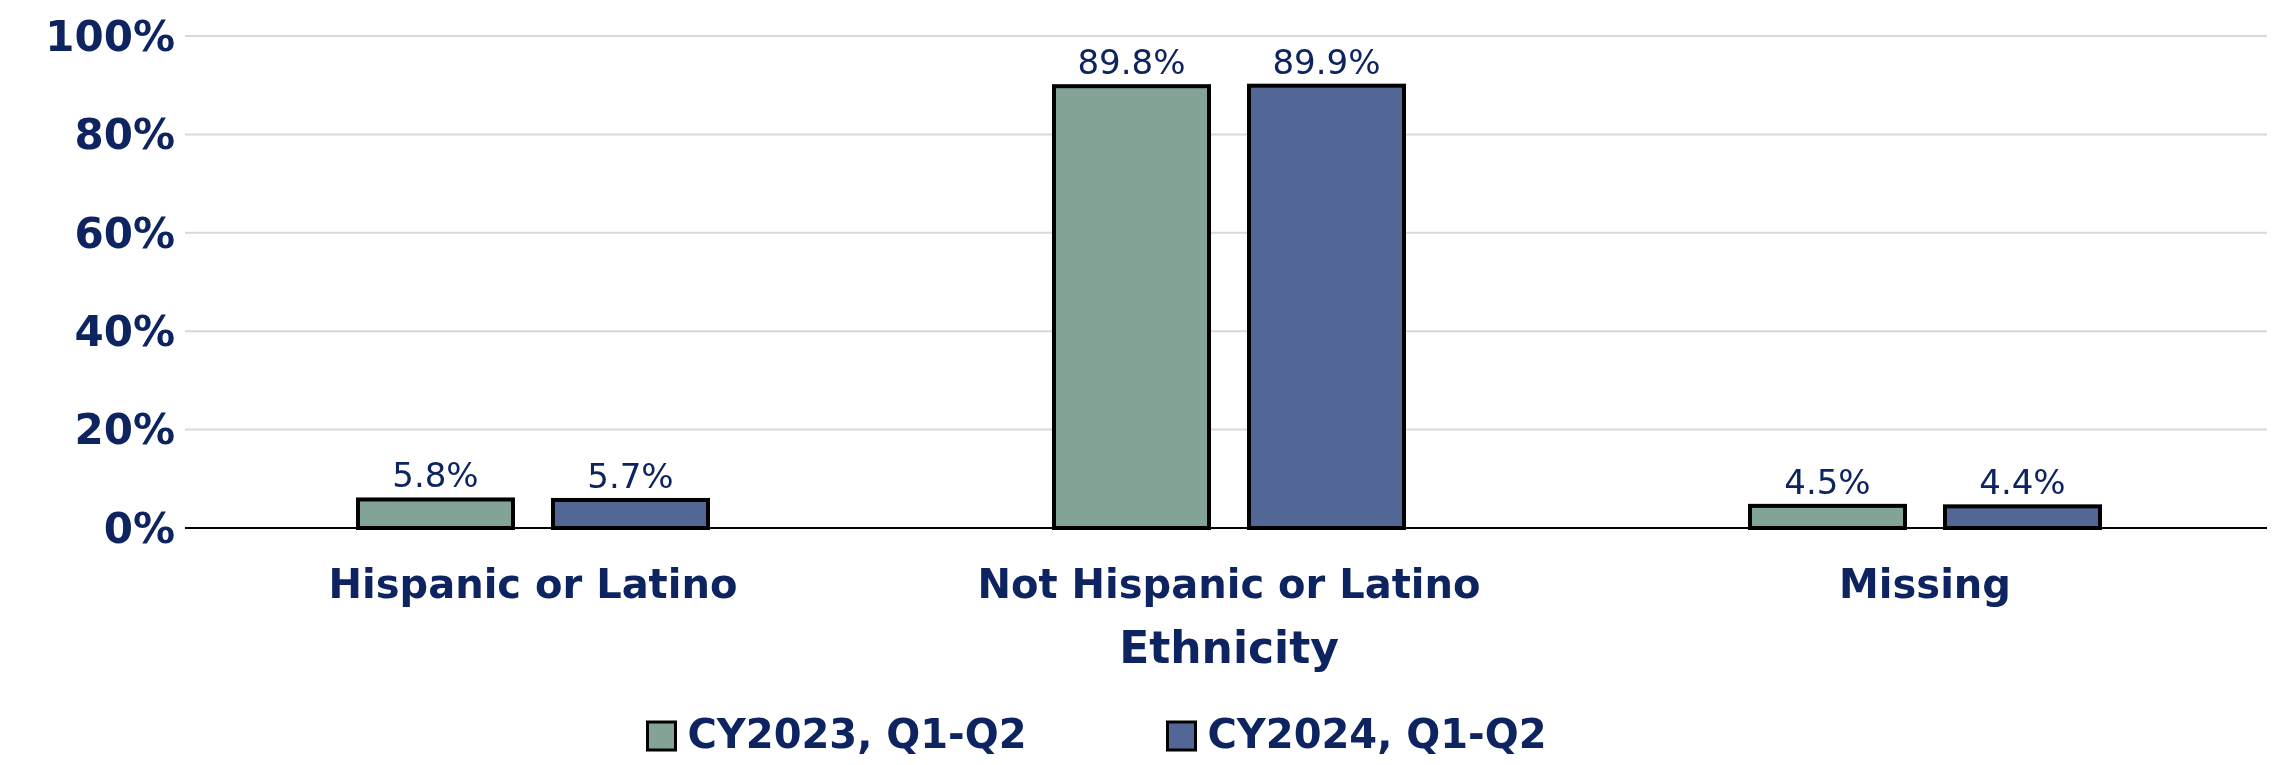 This screenshot has width=2275, height=765. What do you see at coordinates (124, 430) in the screenshot?
I see `y-tick-label: 20%` at bounding box center [124, 430].